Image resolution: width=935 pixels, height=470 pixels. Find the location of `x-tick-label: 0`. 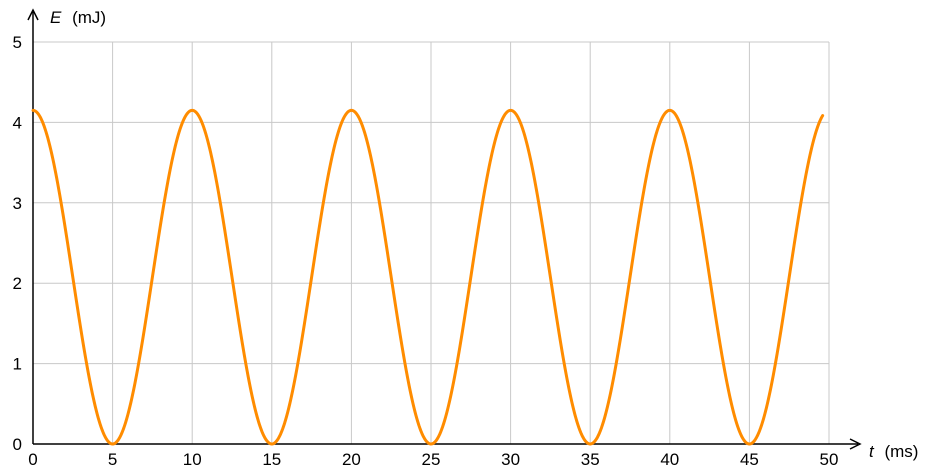

x-tick-label: 0 is located at coordinates (32, 459).